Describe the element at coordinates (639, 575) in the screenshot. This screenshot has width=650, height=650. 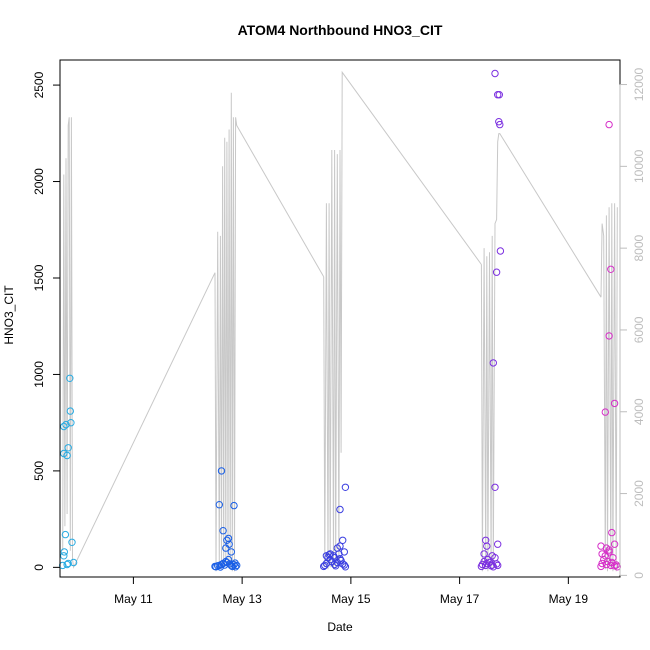
I see `y2-tick-label: 0` at that location.